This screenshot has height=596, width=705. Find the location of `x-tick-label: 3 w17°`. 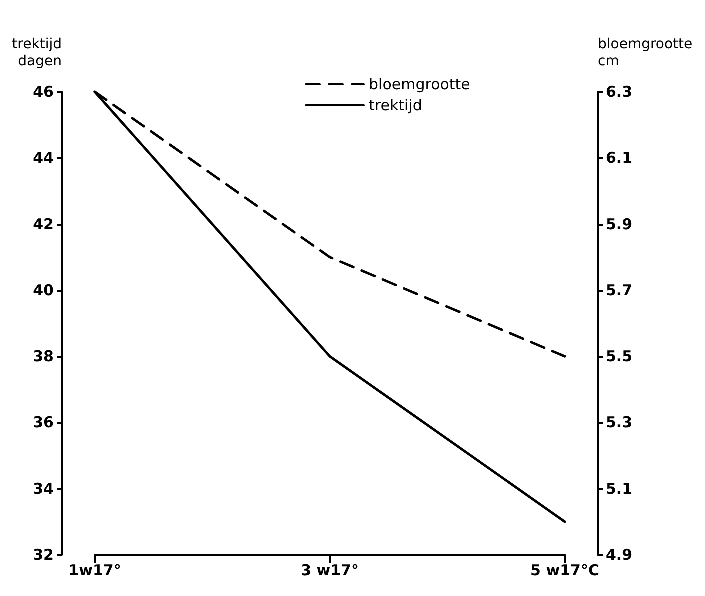

x-tick-label: 3 w17° is located at coordinates (330, 571).